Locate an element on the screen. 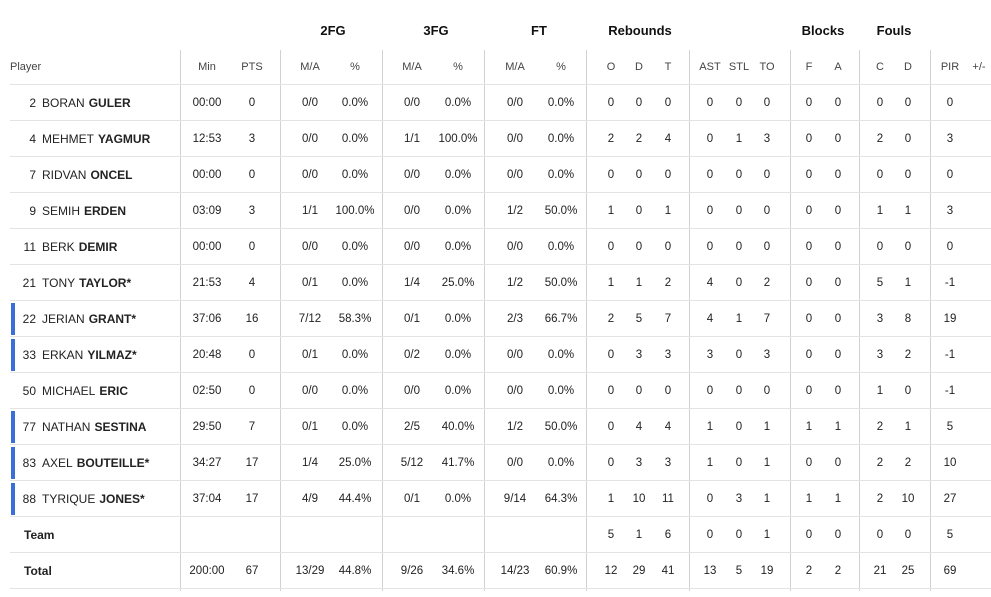 The height and width of the screenshot is (597, 991). player-name-cell: 77 NATHAN SESTINA is located at coordinates (99, 427).